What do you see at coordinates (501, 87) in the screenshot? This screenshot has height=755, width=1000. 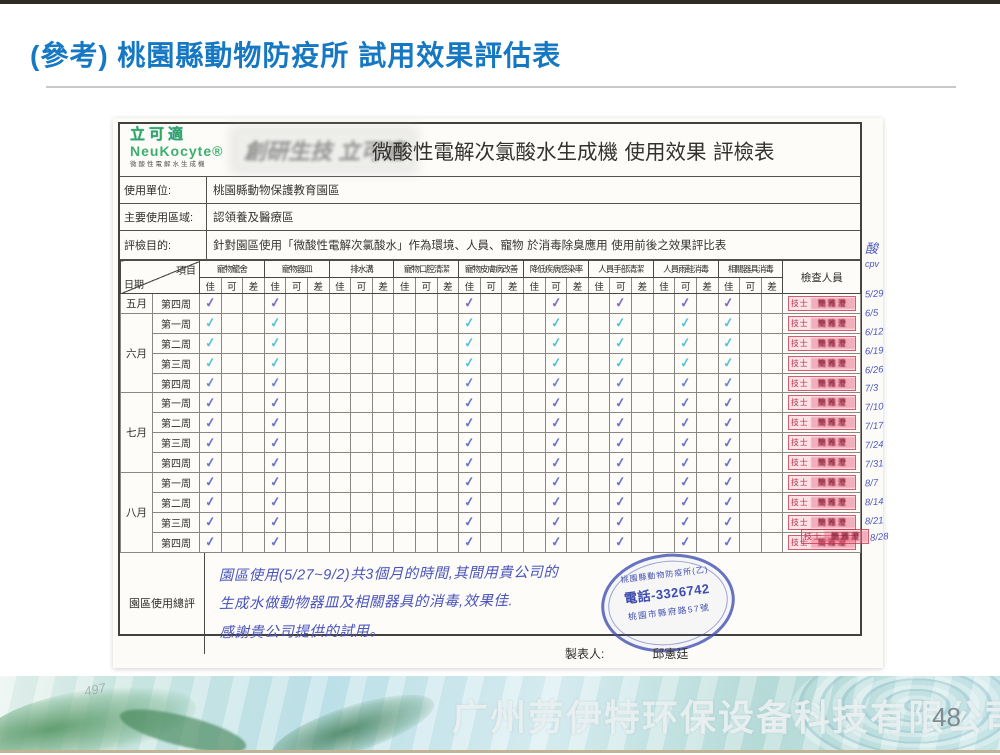 I see `title-divider` at bounding box center [501, 87].